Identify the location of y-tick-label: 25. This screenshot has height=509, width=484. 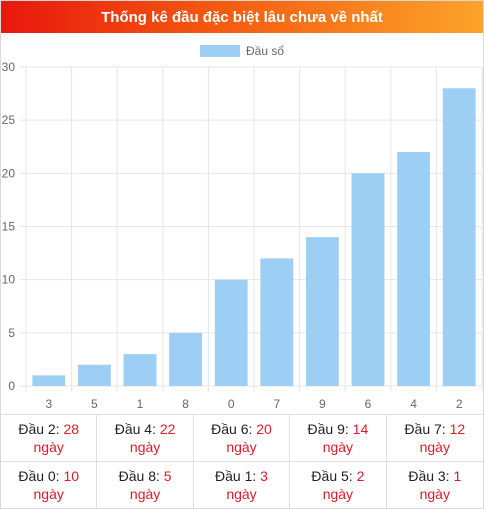
(9, 120).